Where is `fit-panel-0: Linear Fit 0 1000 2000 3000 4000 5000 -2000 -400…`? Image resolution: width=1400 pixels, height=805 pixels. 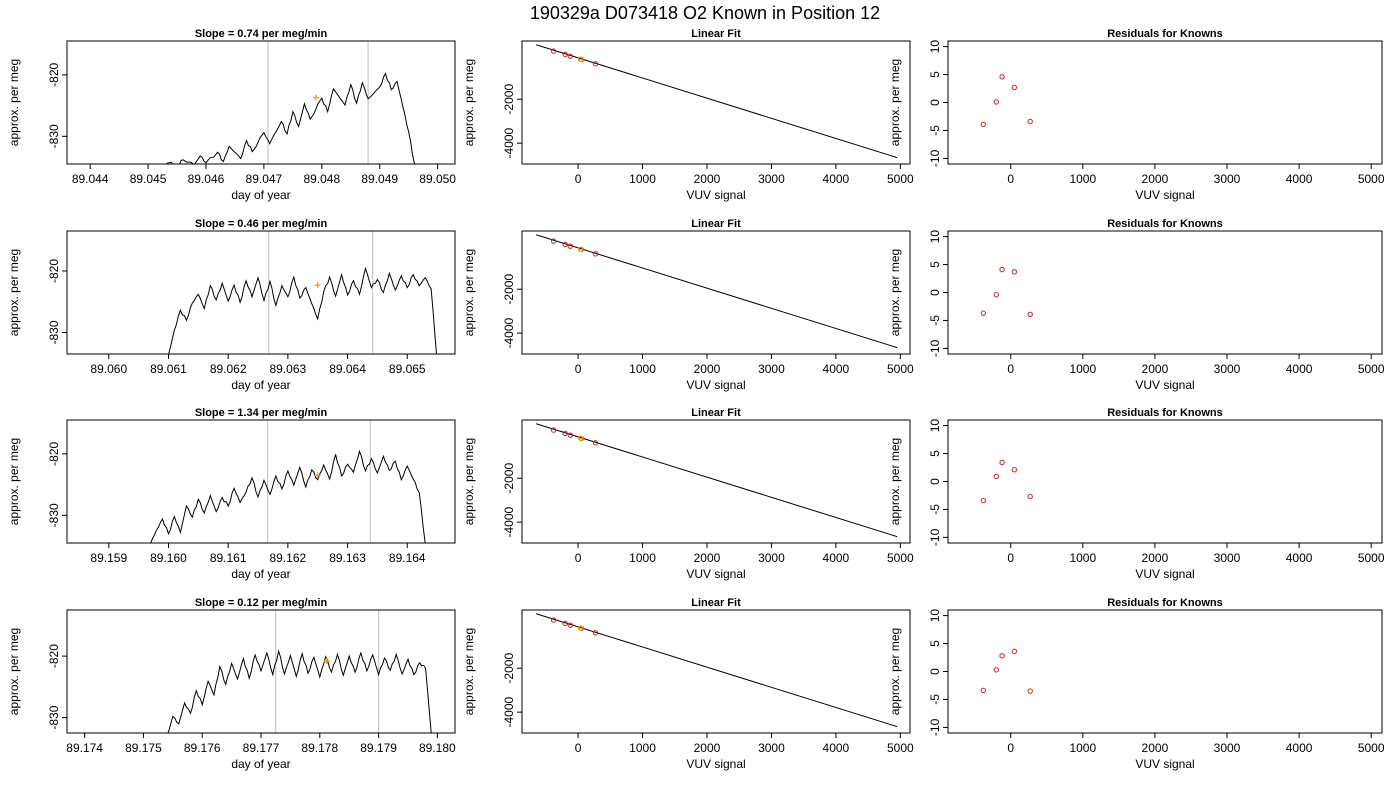
fit-panel-0: Linear Fit 0 1000 2000 3000 4000 5000 -2000 -400… is located at coordinates (688, 115).